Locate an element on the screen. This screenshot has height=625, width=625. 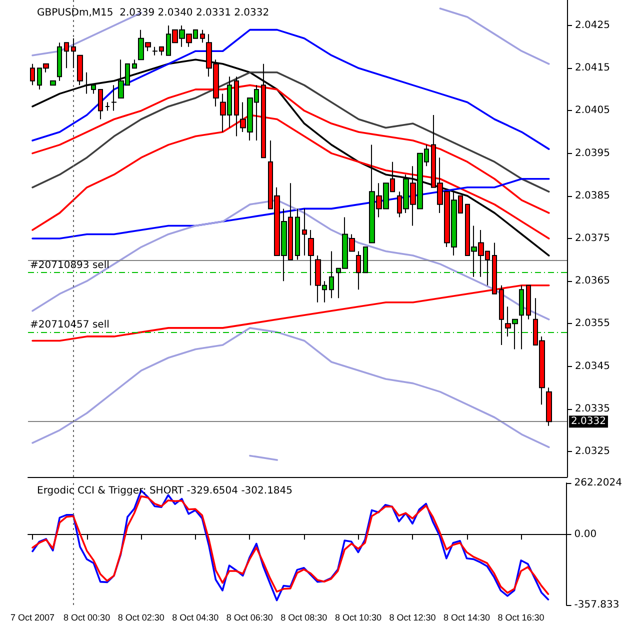
text: GBPUSDm,M15 2.0339 2.0340 2.0331 2.0332 is located at coordinates (153, 13).